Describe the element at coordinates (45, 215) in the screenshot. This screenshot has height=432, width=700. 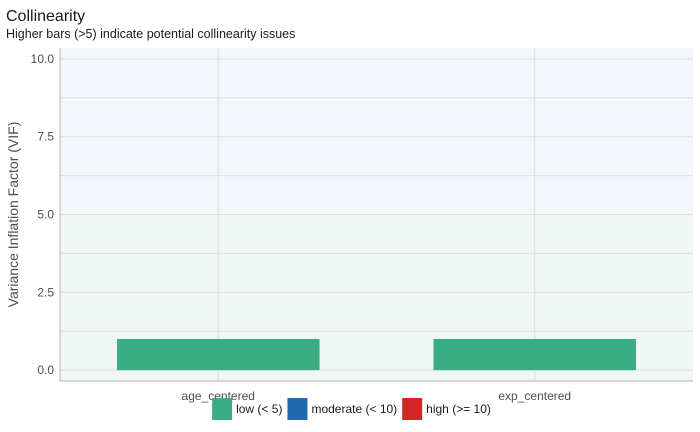
I see `y-tick-label: 5.0` at that location.